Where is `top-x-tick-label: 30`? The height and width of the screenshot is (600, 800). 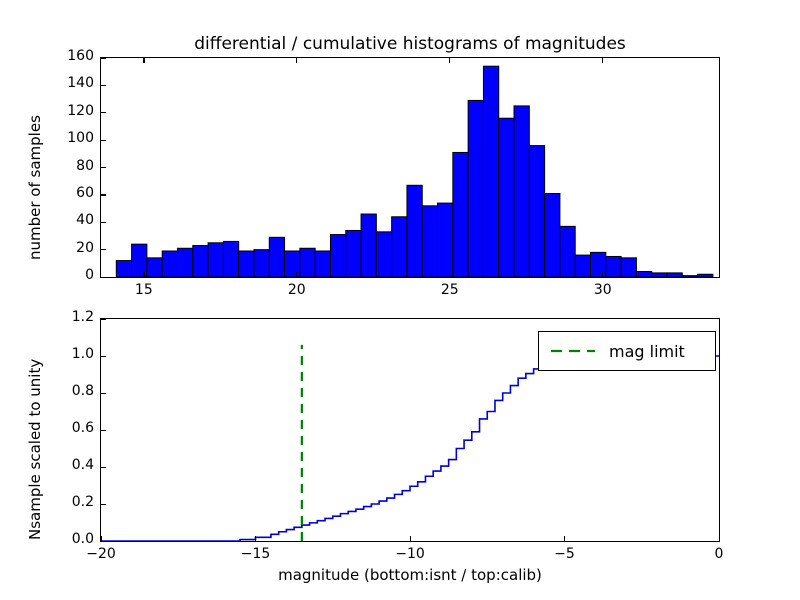
top-x-tick-label: 30 is located at coordinates (602, 290).